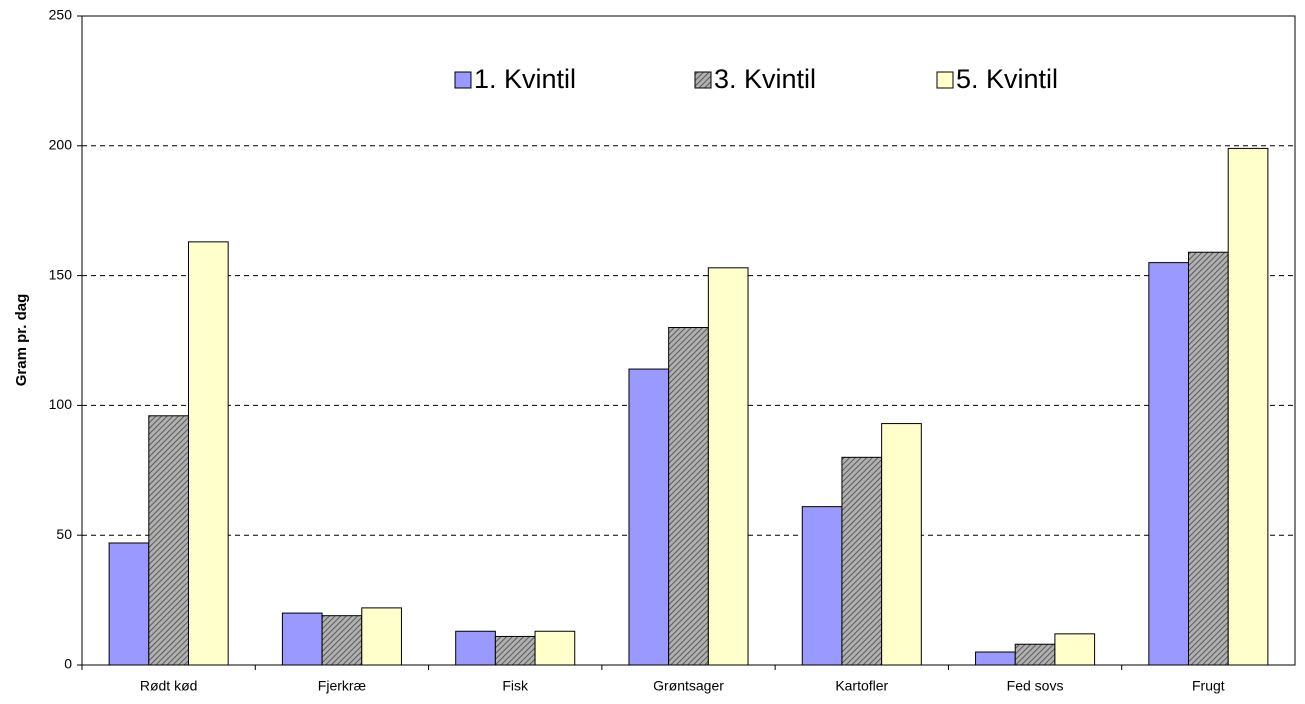 This screenshot has width=1305, height=704. What do you see at coordinates (1208, 686) in the screenshot?
I see `x-tick-label: Frugt` at bounding box center [1208, 686].